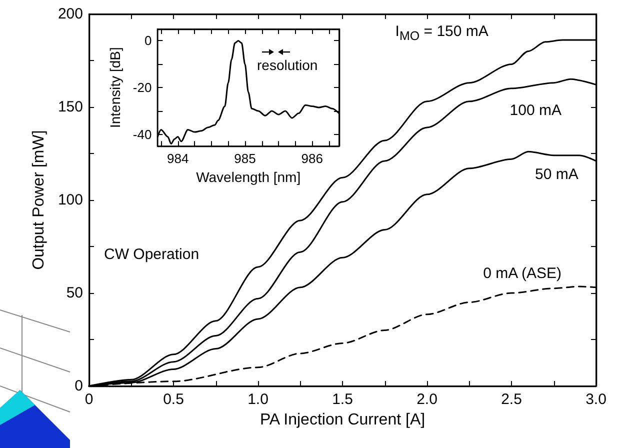  I want to click on x-tick-label: 0.5, so click(173, 399).